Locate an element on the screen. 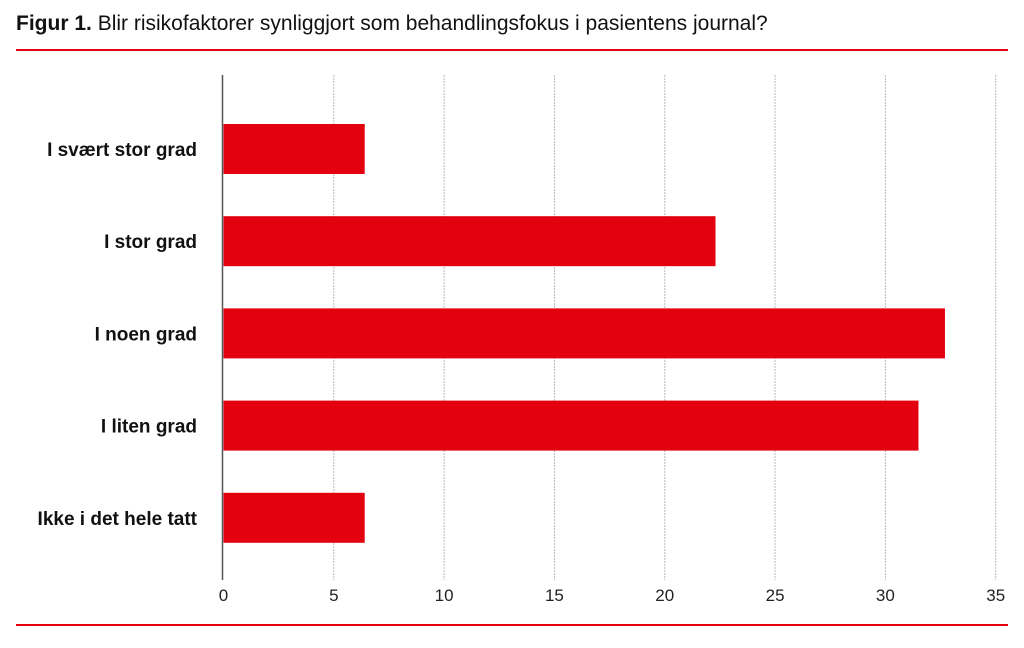  x-tick-label: 20 is located at coordinates (664, 595).